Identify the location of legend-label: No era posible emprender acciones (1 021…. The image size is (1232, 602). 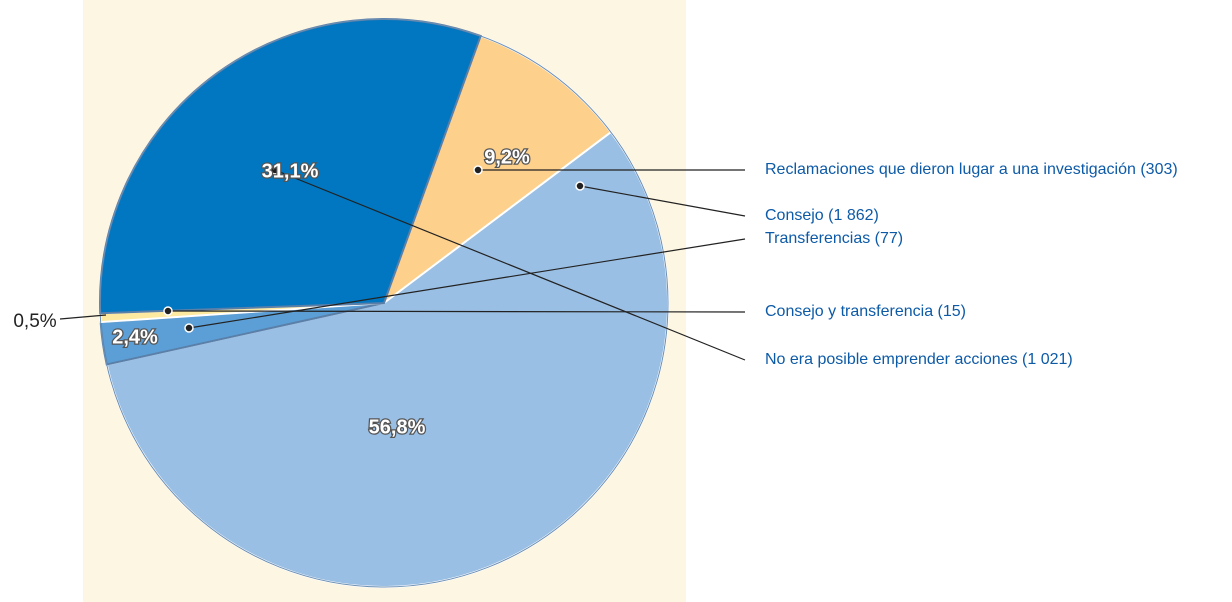
(919, 359).